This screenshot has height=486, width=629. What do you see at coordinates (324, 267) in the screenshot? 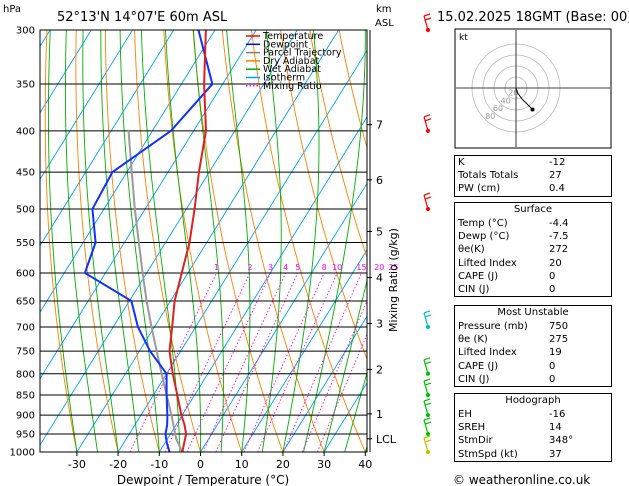
I see `mixing-ratio-label: 8` at bounding box center [324, 267].